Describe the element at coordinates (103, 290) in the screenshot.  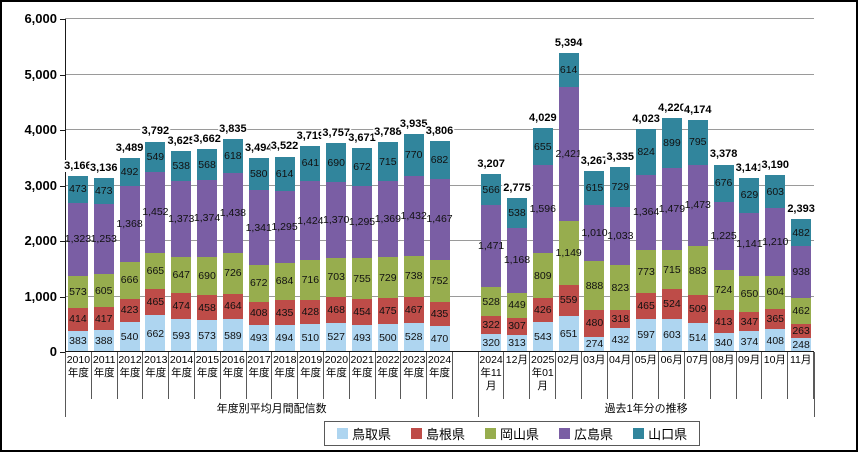
I see `segment-value-label: 605` at that location.